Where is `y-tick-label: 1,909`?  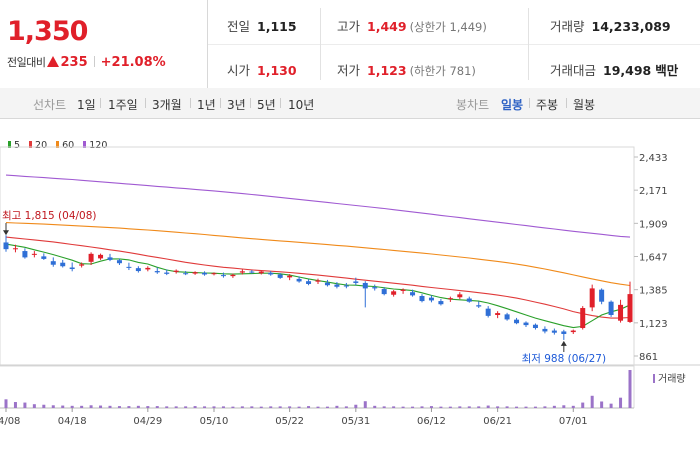 y-tick-label: 1,909 is located at coordinates (653, 224).